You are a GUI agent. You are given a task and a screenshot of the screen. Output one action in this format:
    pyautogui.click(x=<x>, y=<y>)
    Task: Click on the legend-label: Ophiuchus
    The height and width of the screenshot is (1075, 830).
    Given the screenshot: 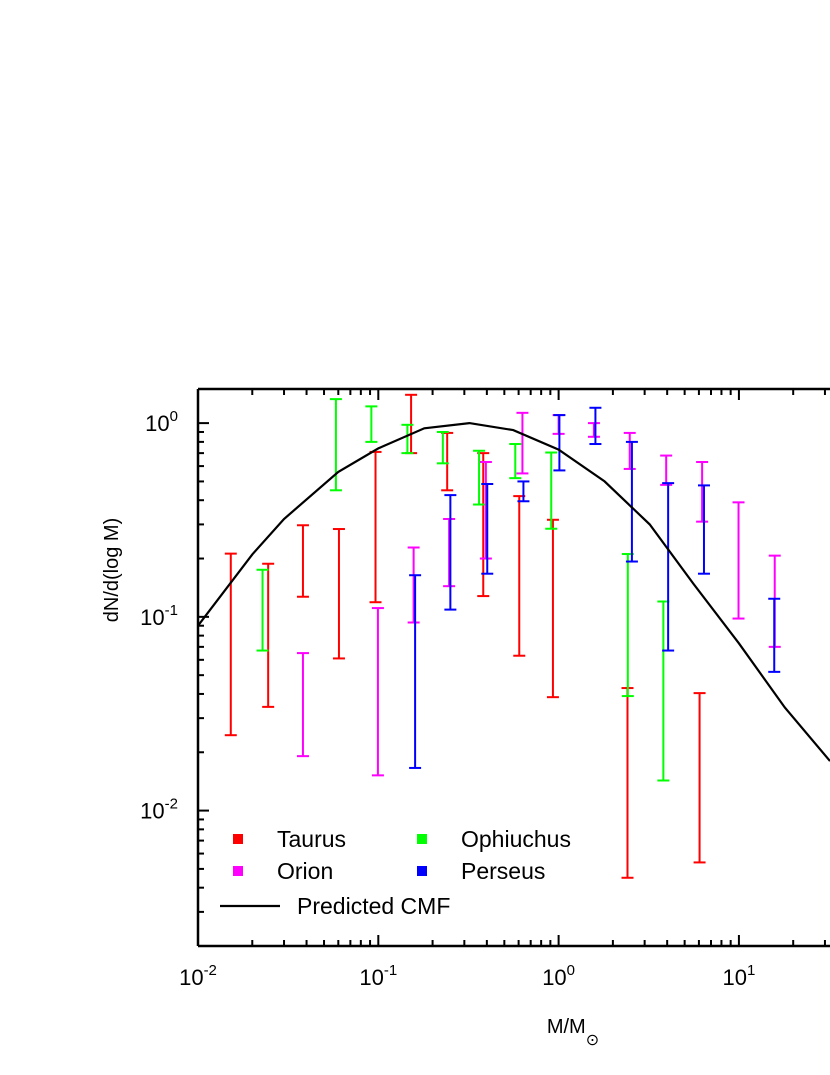 What is the action you would take?
    pyautogui.click(x=516, y=839)
    